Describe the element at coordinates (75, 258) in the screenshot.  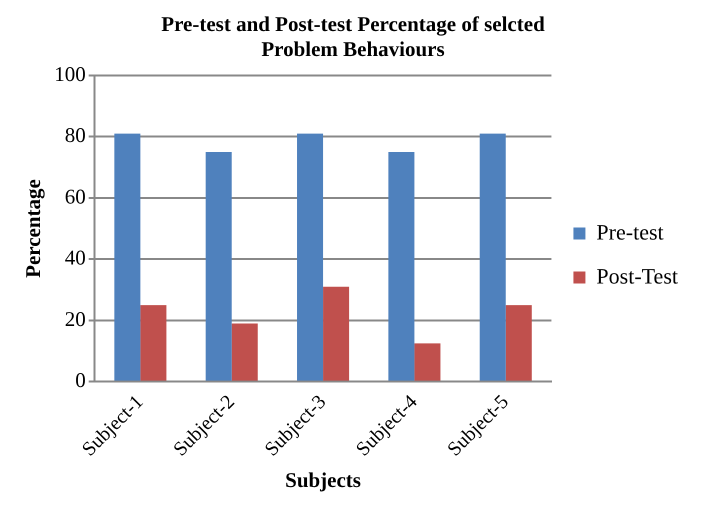
I see `y-tick-label: 40` at that location.